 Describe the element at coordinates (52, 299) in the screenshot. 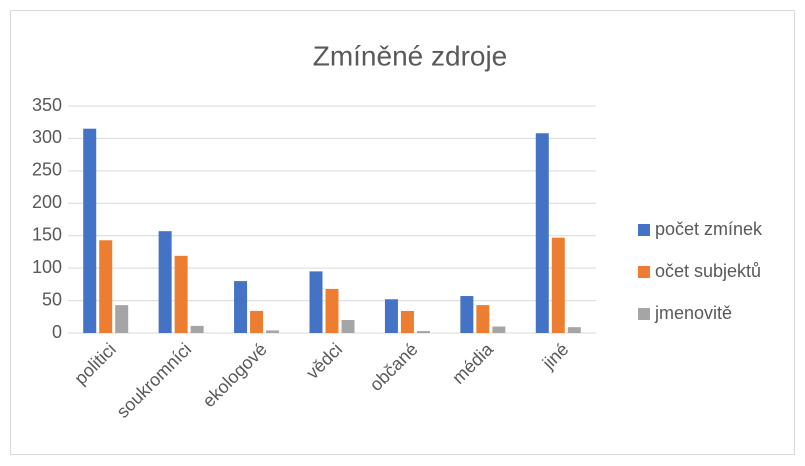

I see `y-tick-label: 50` at that location.